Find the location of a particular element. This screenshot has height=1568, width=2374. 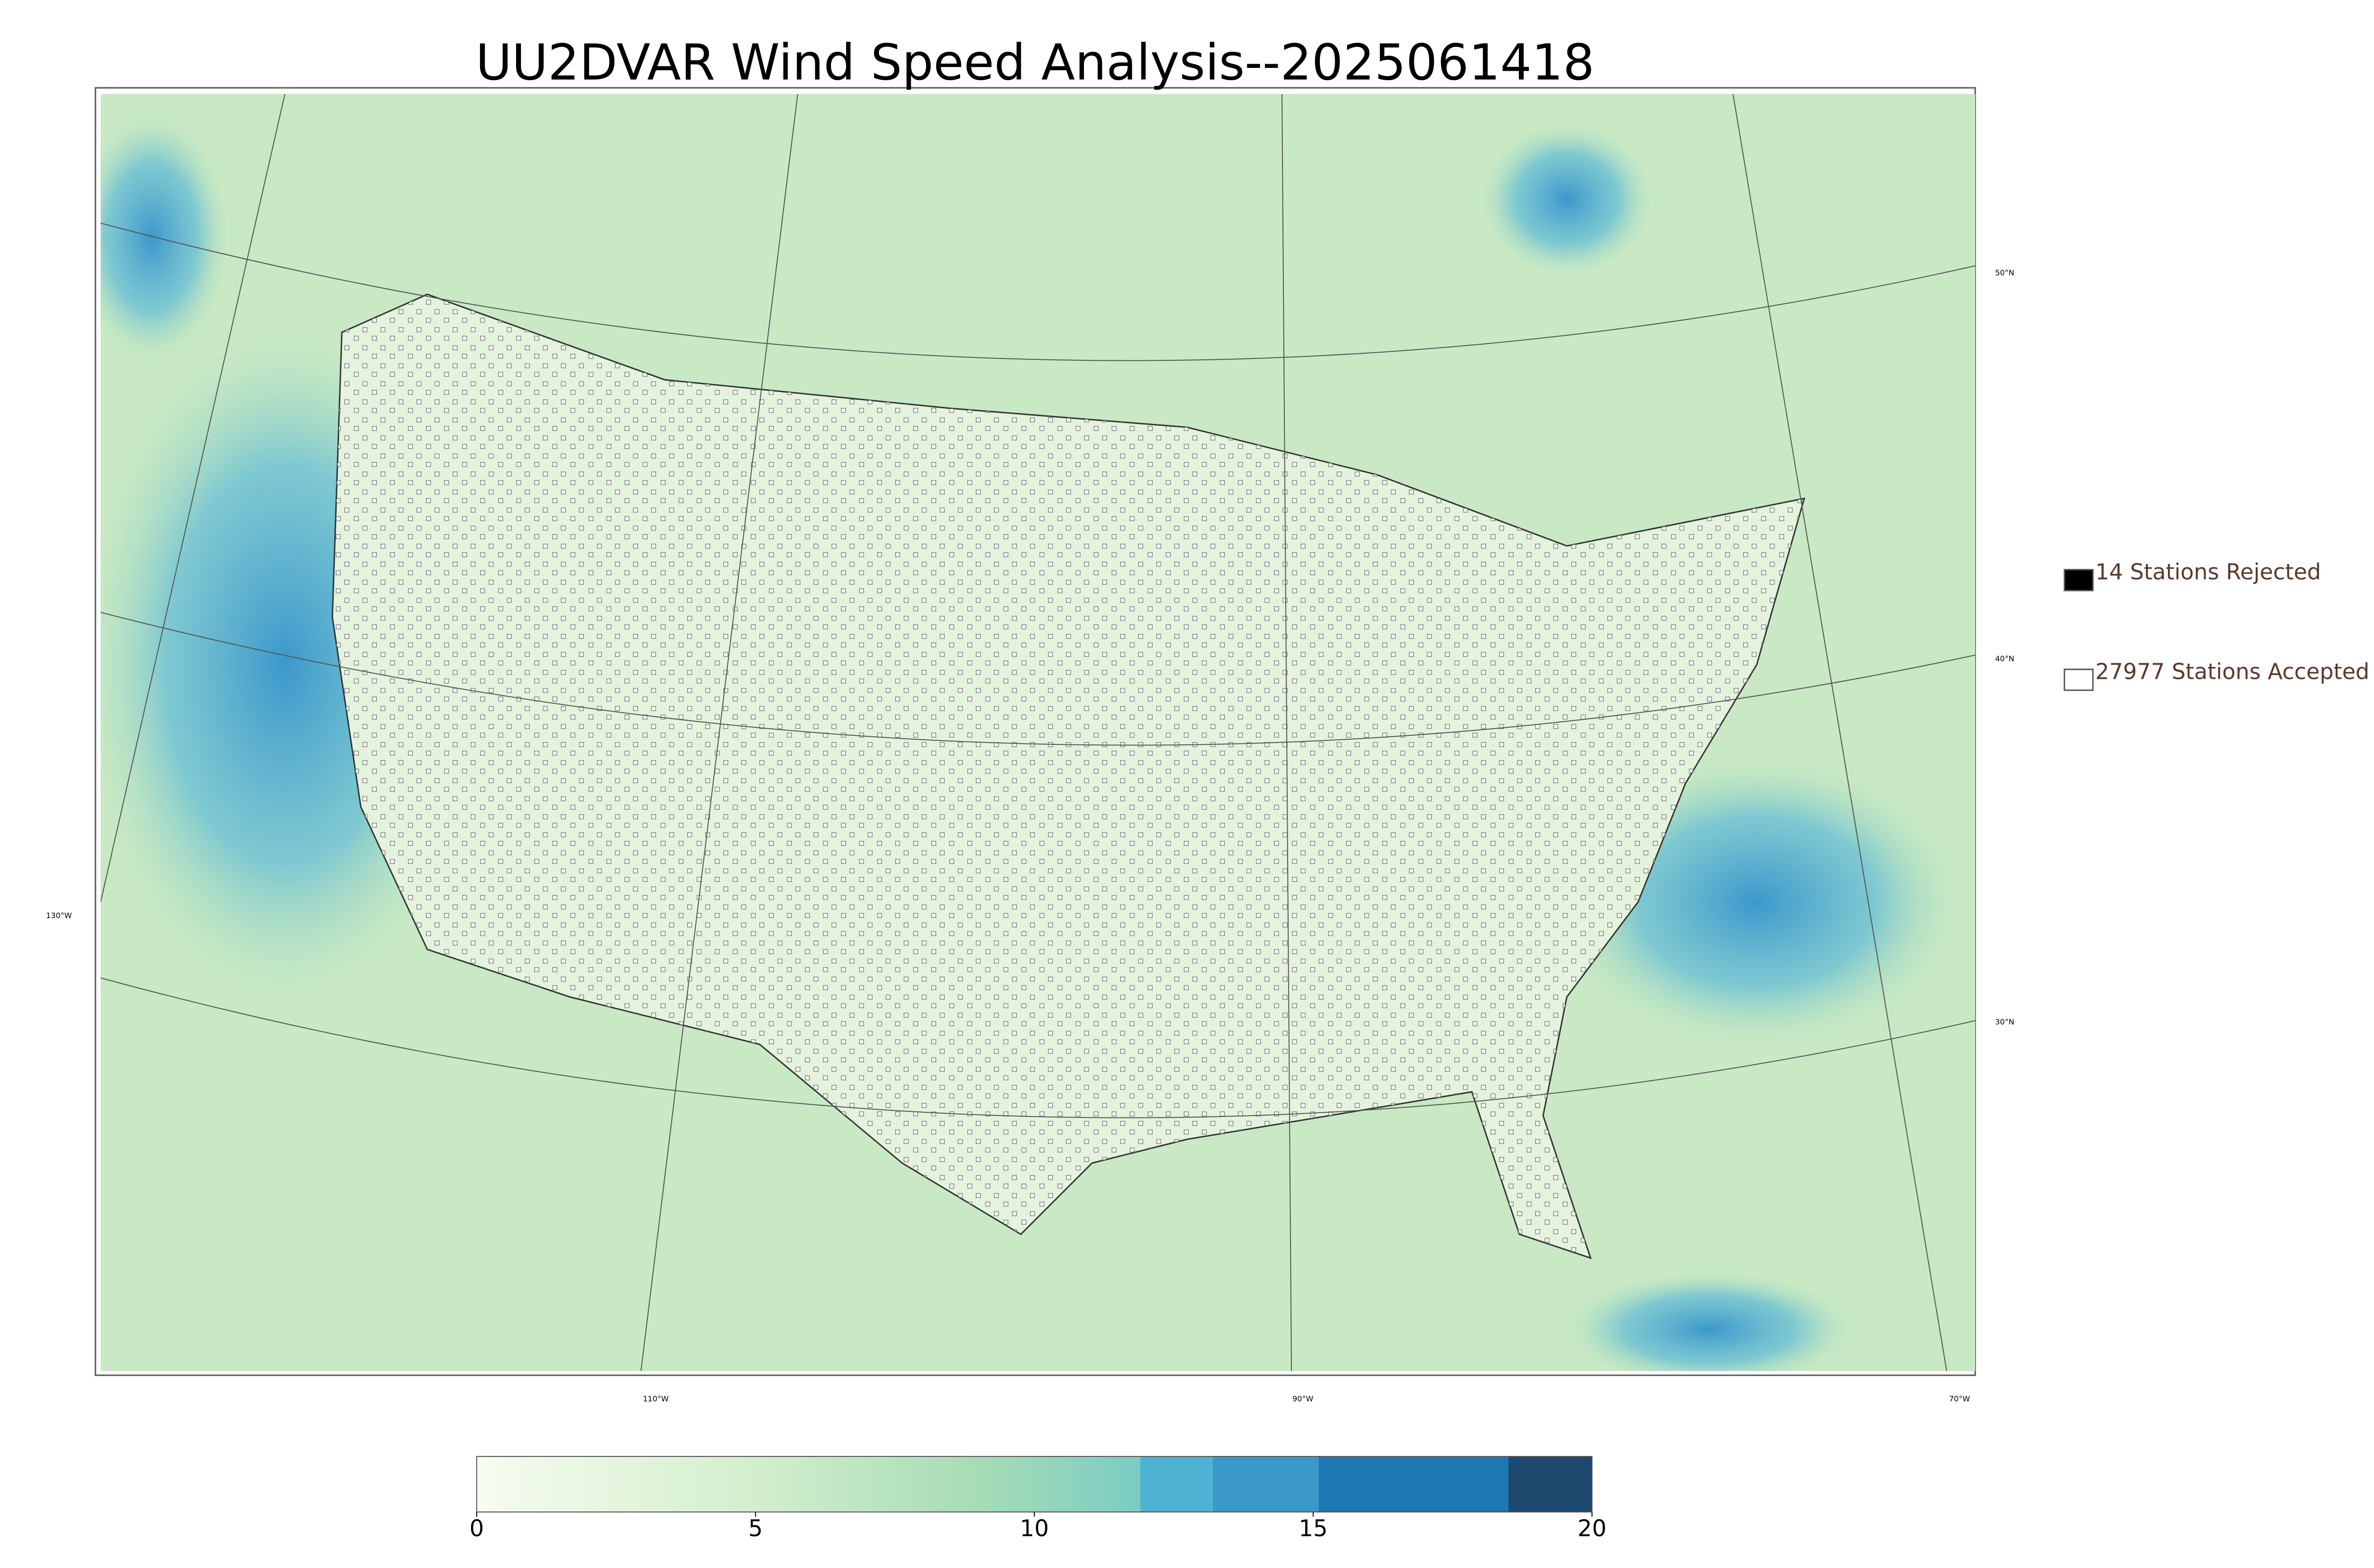

lon-label: 70°W is located at coordinates (1959, 1399).